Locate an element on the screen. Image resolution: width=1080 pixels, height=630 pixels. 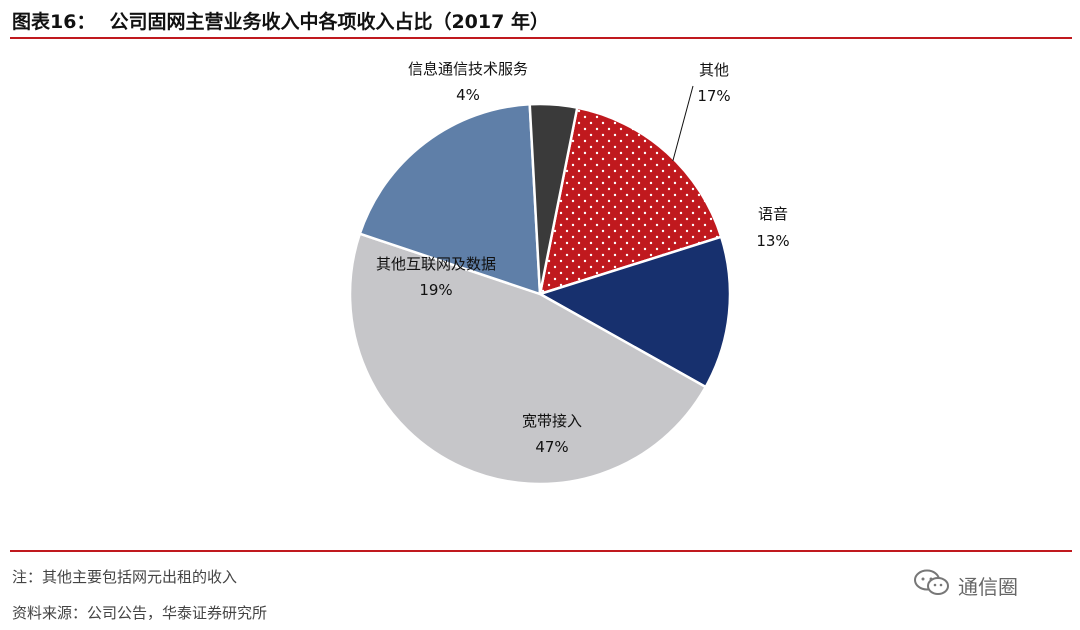
figure-header: 图表16： 公司固网主营业务收入中各项收入占比（2017 年） is located at coordinates (542, 20).